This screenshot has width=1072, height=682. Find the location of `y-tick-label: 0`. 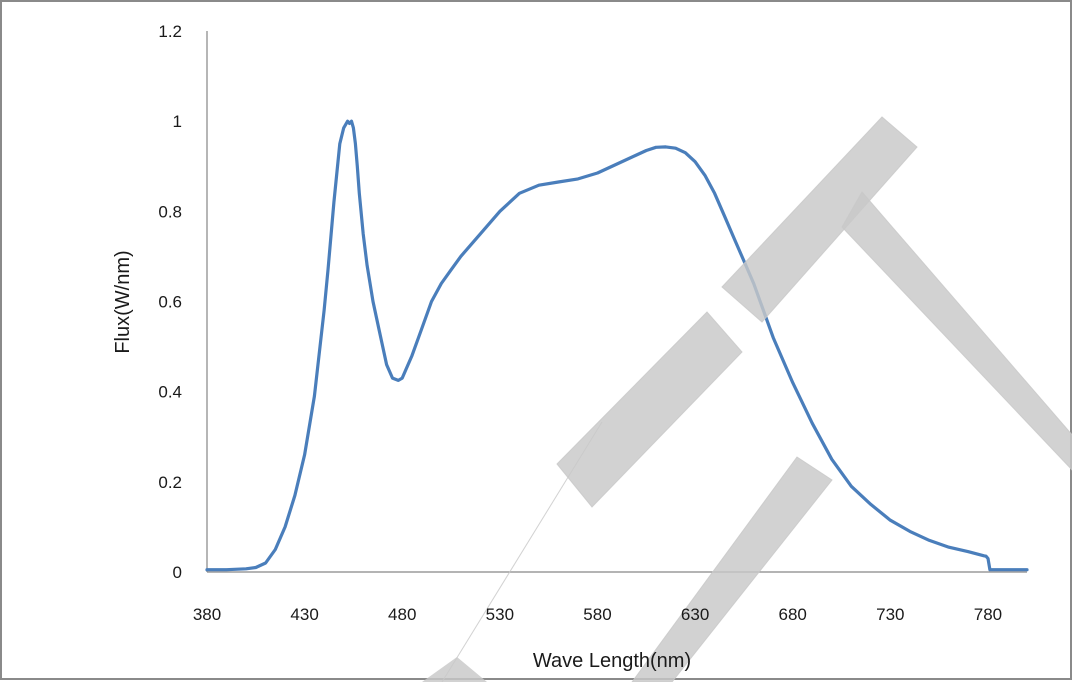

y-tick-label: 0 is located at coordinates (177, 572).